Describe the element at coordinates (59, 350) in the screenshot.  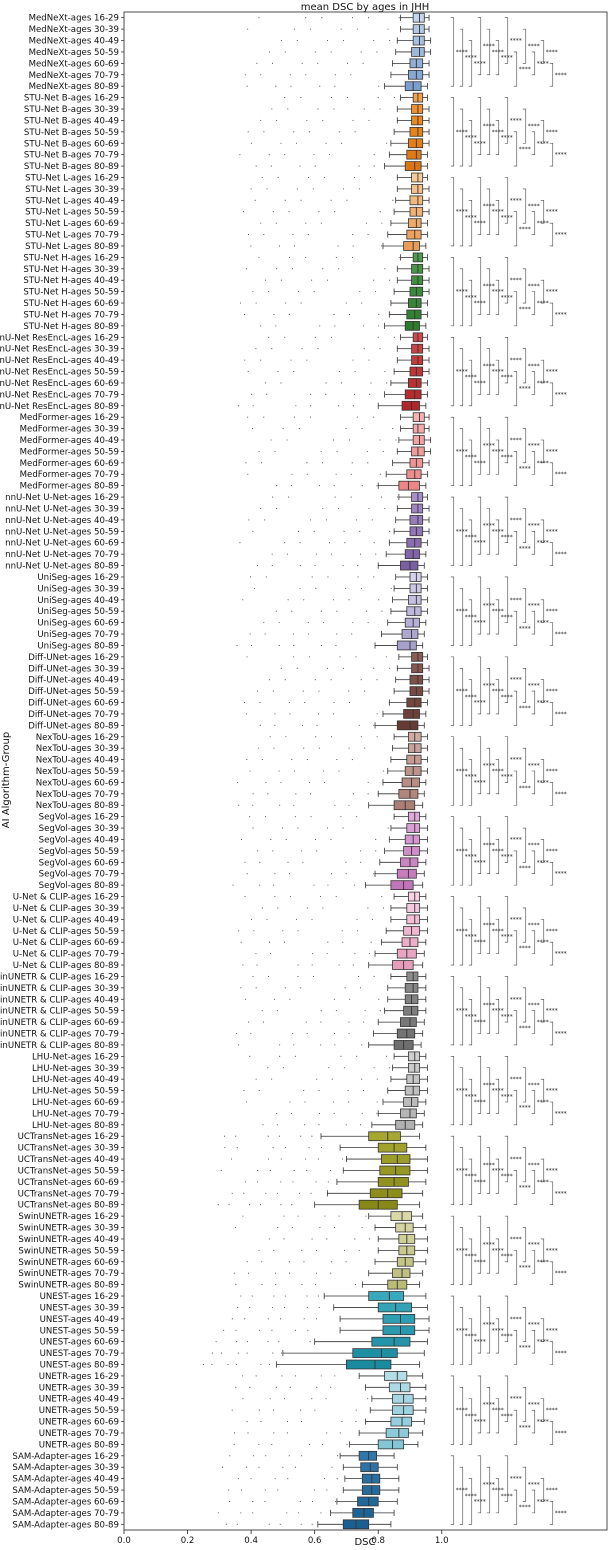
I see `y-tick-label: nnU-Net ResEncL-ages 30-39` at that location.